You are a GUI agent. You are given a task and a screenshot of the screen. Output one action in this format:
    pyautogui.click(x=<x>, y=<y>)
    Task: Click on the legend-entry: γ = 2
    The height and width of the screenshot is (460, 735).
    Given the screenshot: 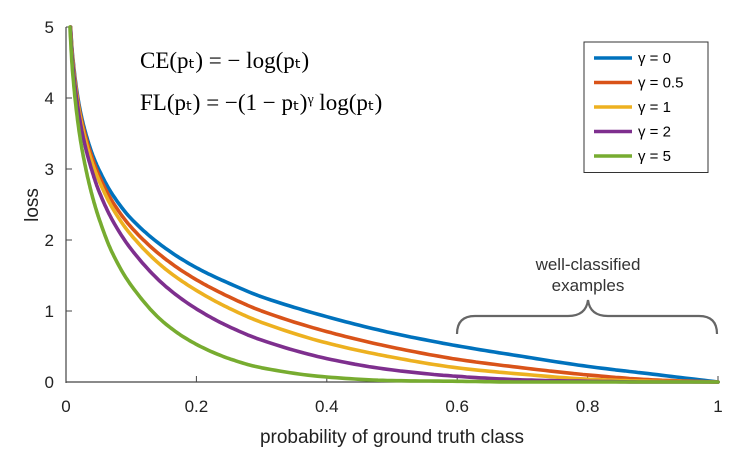 What is the action you would take?
    pyautogui.click(x=654, y=132)
    